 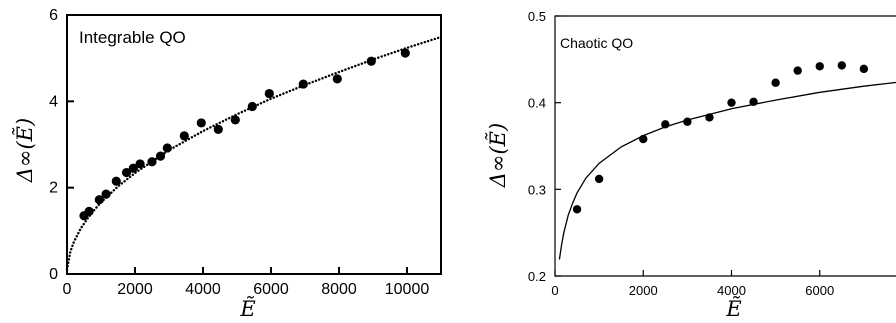 I want to click on chaotic-ytick-label: 0.5, so click(x=537, y=16).